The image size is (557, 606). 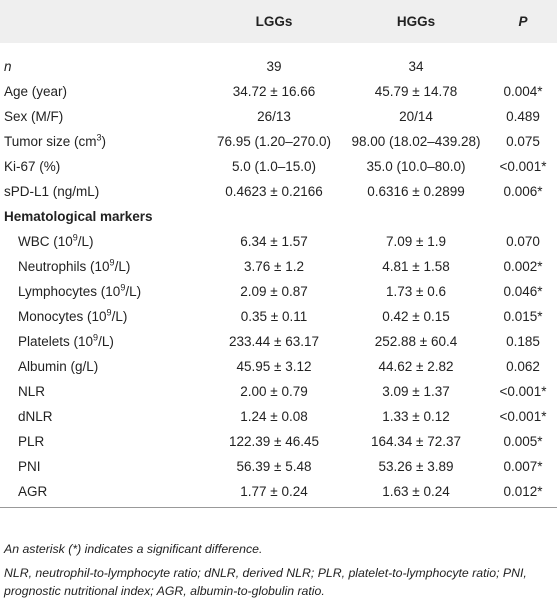 What do you see at coordinates (523, 266) in the screenshot?
I see `table-cell: 0.002*` at bounding box center [523, 266].